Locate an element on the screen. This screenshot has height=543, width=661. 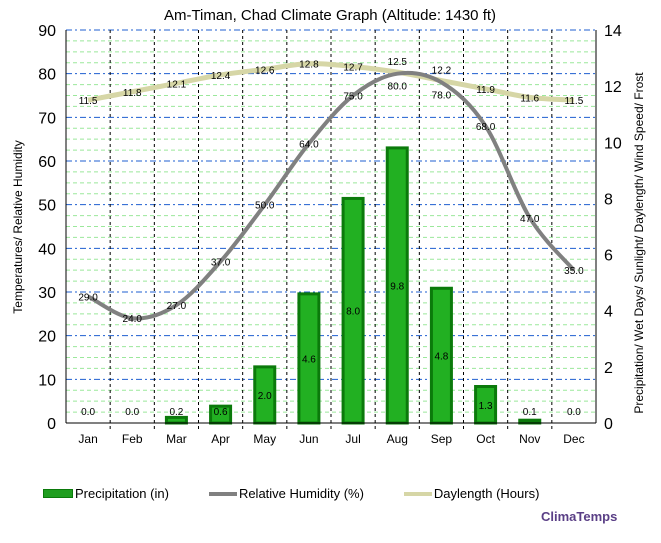
y-right-tick-label: 14 is located at coordinates (613, 31).